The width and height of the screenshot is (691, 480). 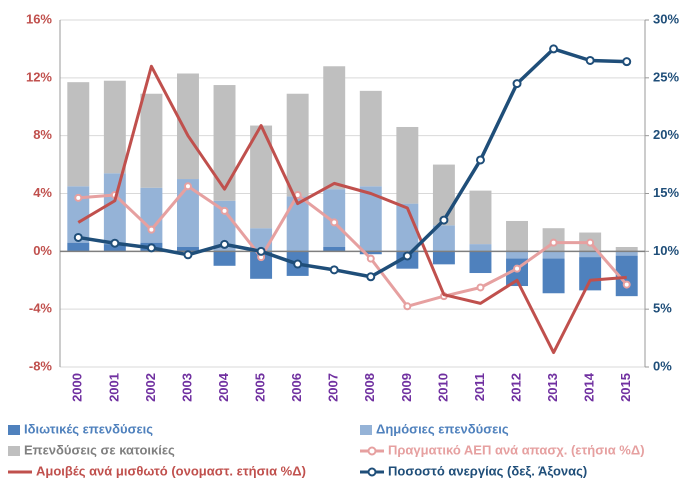 I want to click on y-tick-label: 12%, so click(x=39, y=76).